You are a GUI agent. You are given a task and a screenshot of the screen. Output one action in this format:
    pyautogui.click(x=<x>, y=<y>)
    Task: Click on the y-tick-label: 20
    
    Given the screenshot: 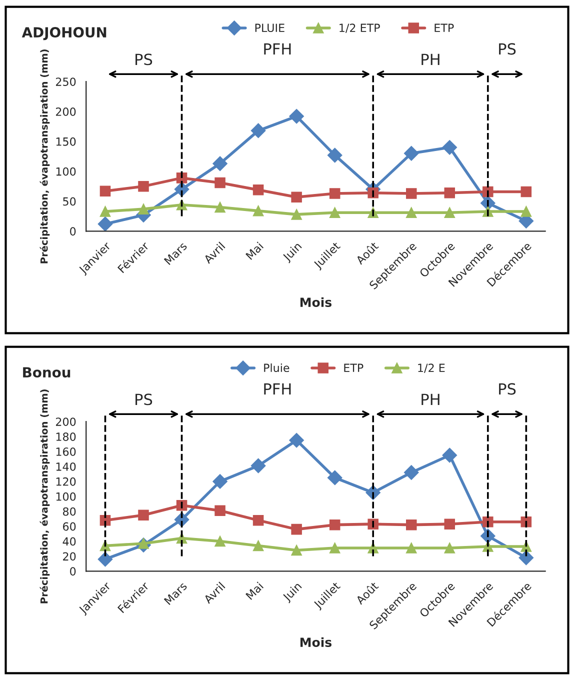 What is the action you would take?
    pyautogui.click(x=69, y=556)
    